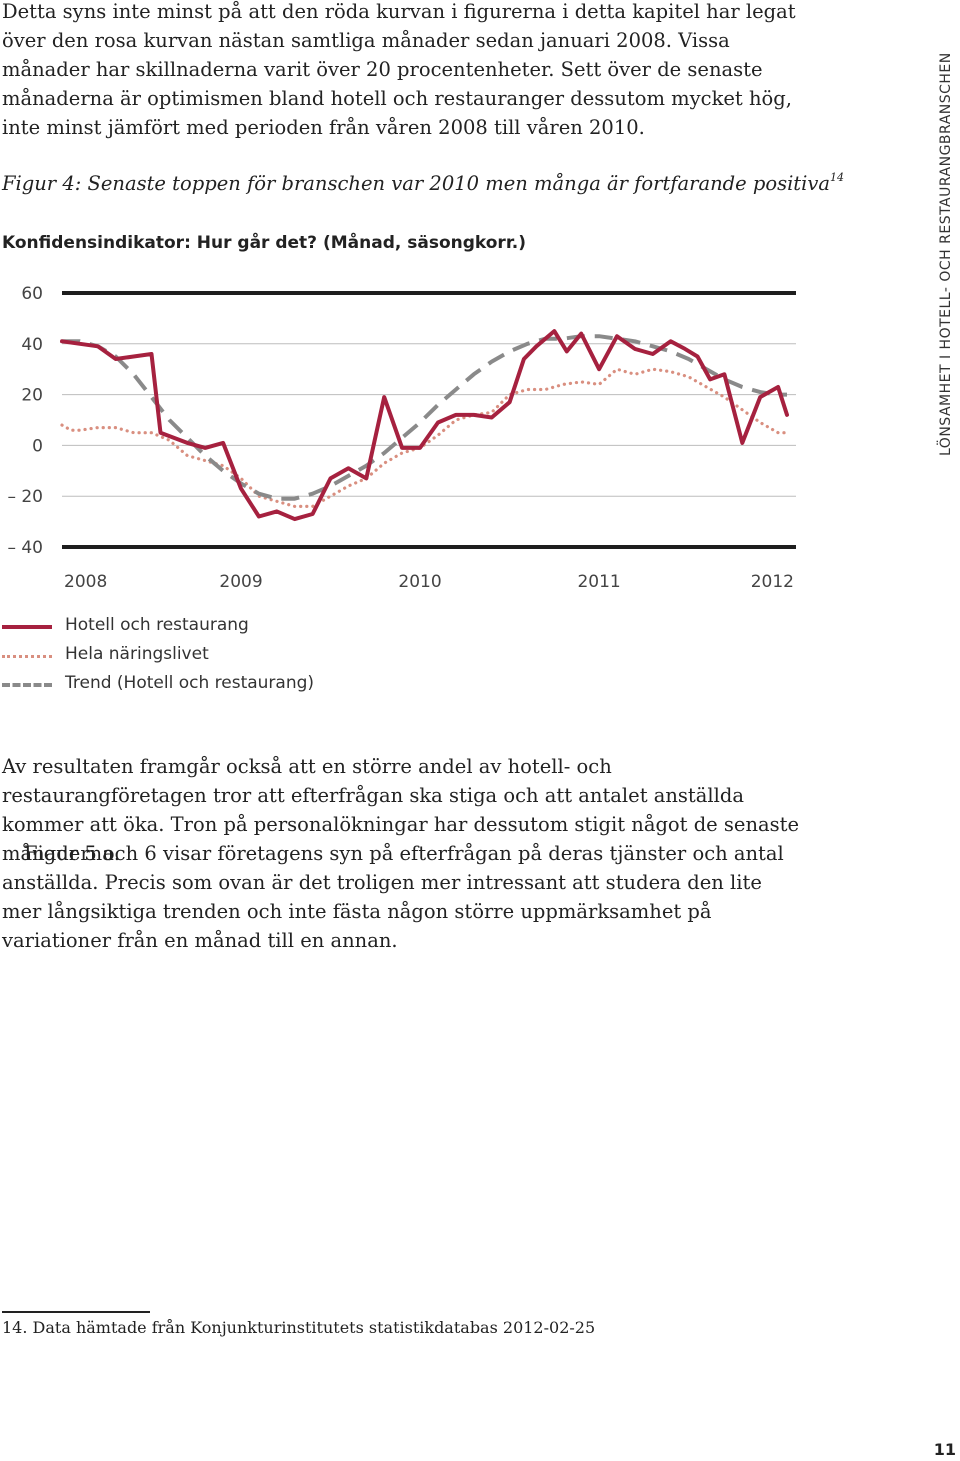 This screenshot has height=1461, width=960. Describe the element at coordinates (240, 582) in the screenshot. I see `x-tick-label: 2009` at that location.